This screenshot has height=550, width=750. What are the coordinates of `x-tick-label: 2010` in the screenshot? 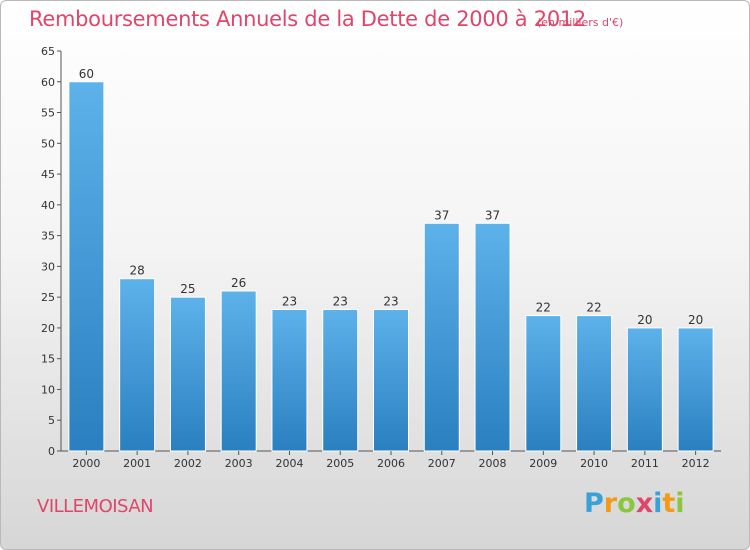 It's located at (594, 463).